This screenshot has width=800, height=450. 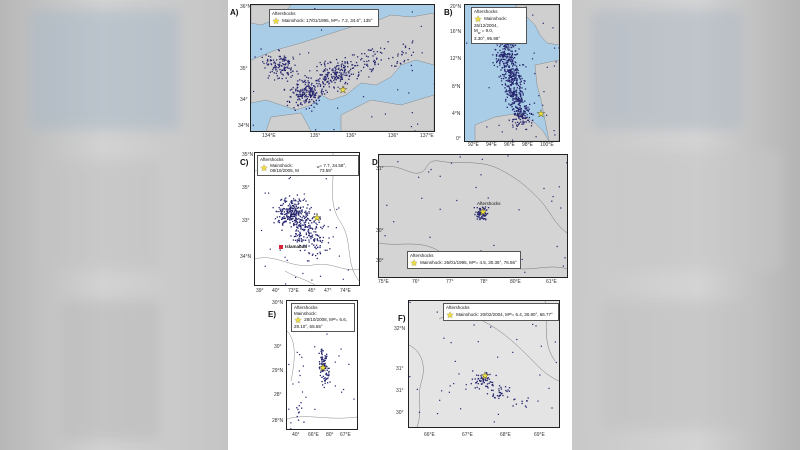 I want to click on legend-mainshock: Mainshock:, so click(x=305, y=313).